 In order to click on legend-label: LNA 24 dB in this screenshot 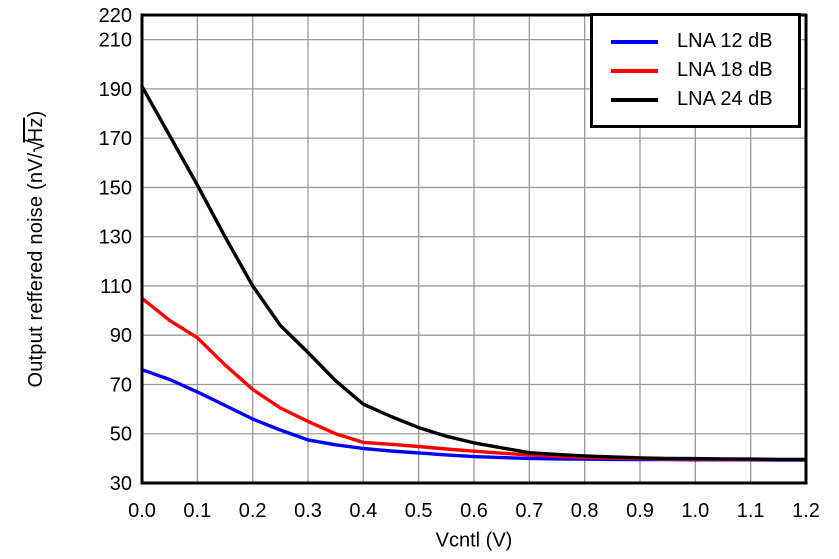, I will do `click(725, 99)`.